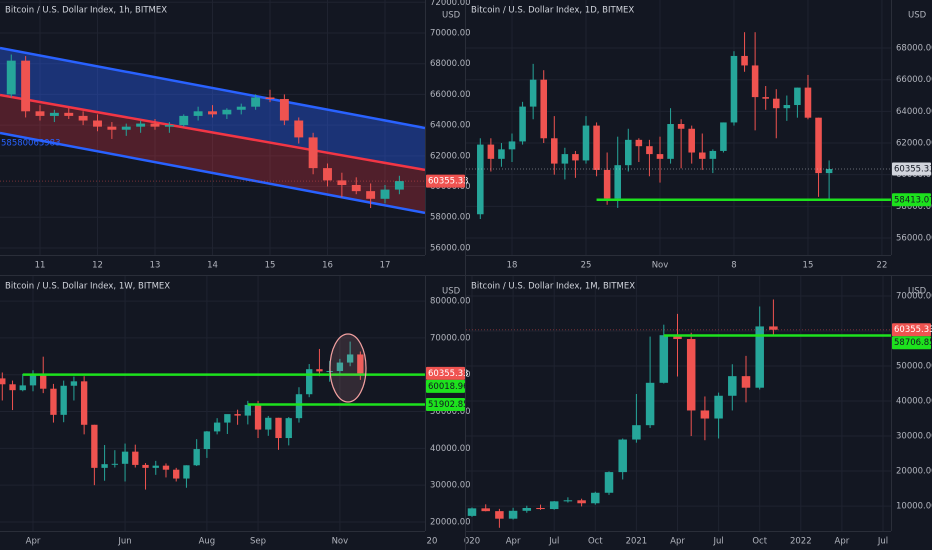 The image size is (932, 550). I want to click on y-tick-label: 10000.00, so click(914, 507).